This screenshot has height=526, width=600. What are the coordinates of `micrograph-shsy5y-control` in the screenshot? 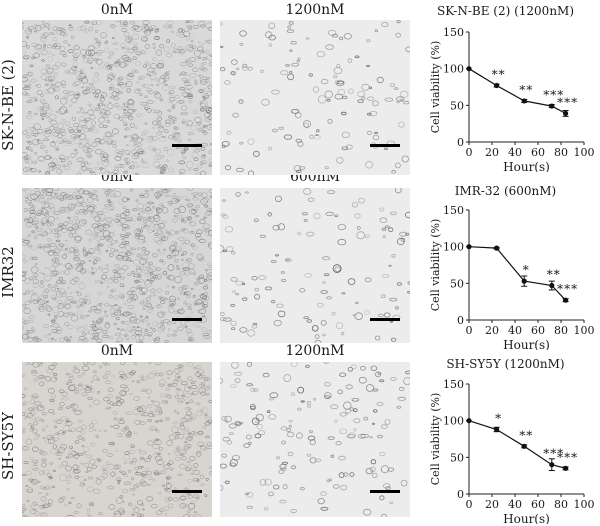 It's located at (117, 439).